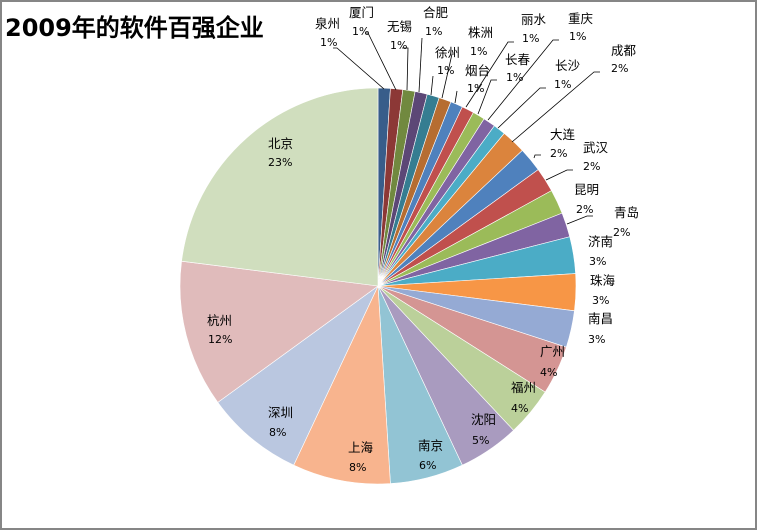  Describe the element at coordinates (427, 465) in the screenshot. I see `slice-percent: 6%` at that location.